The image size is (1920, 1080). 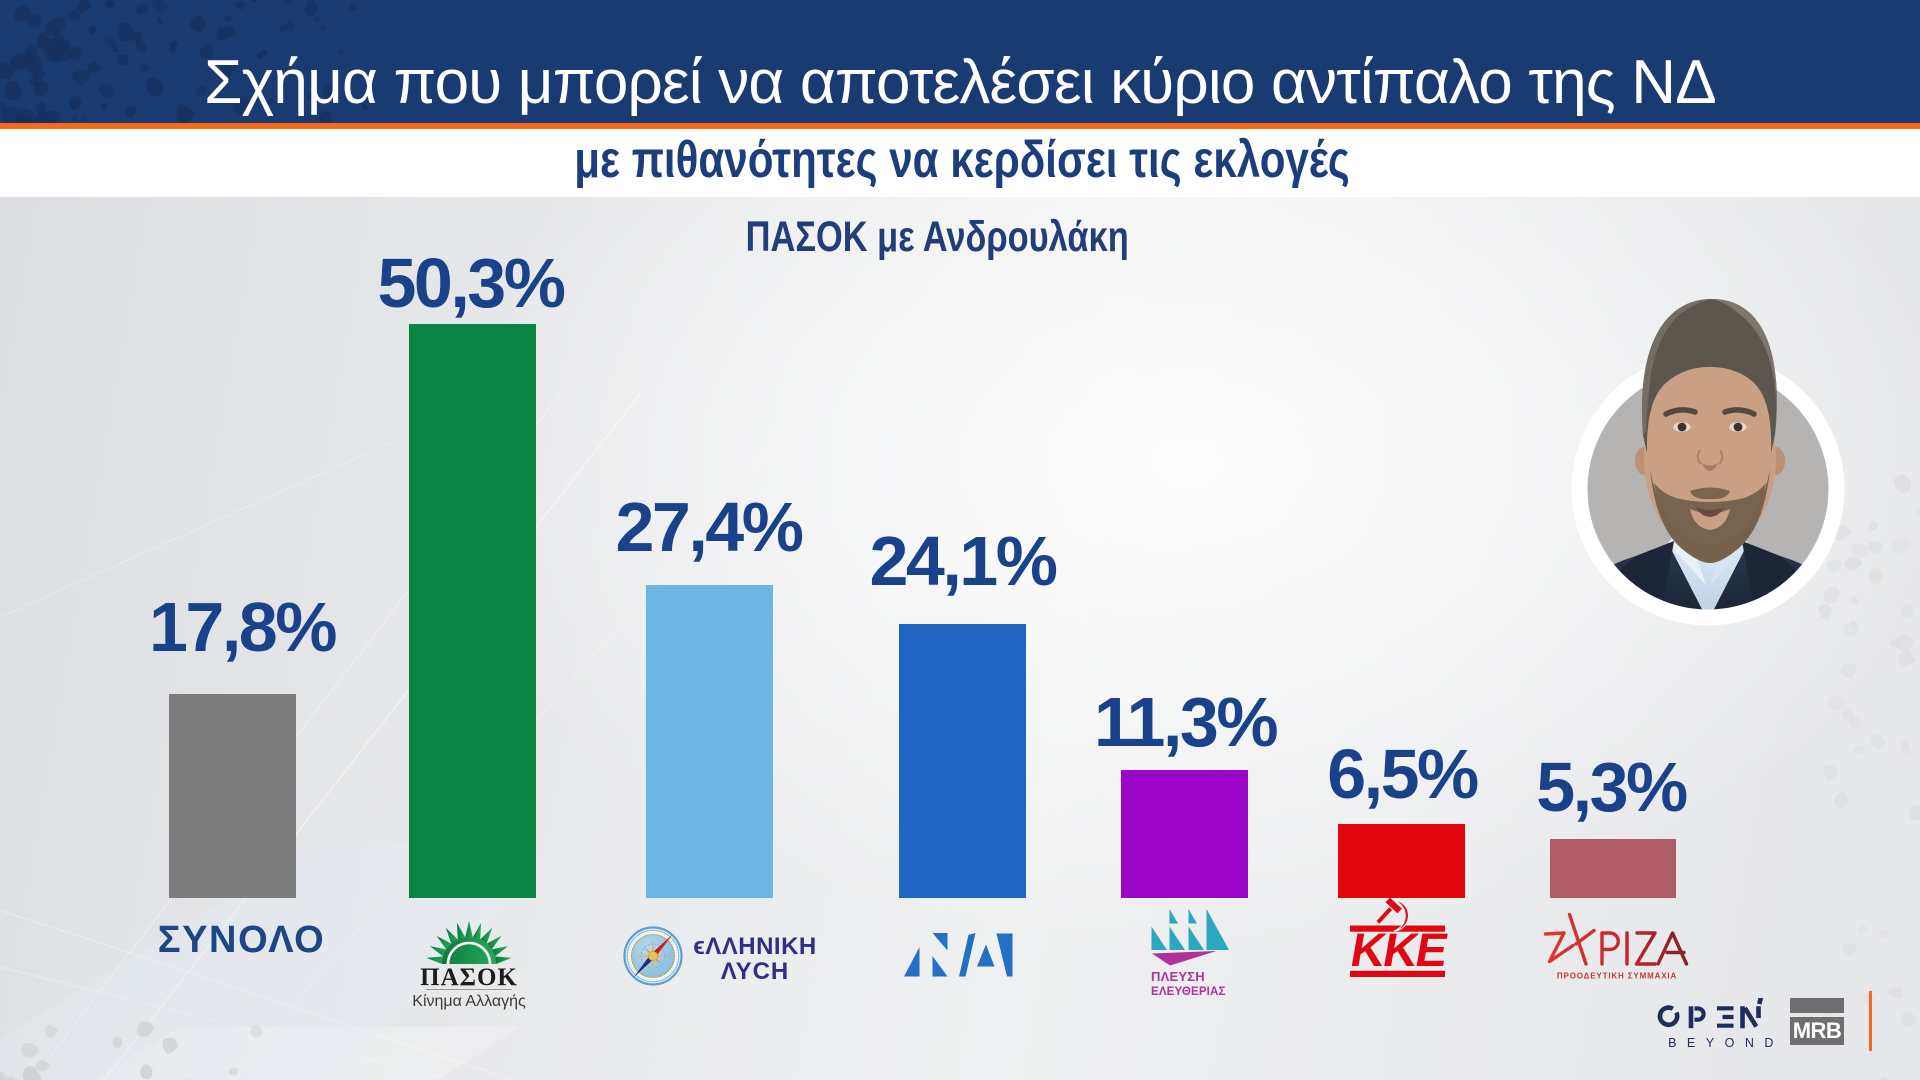 What do you see at coordinates (755, 971) in the screenshot?
I see `svg-text: ΛΥCΗ` at bounding box center [755, 971].